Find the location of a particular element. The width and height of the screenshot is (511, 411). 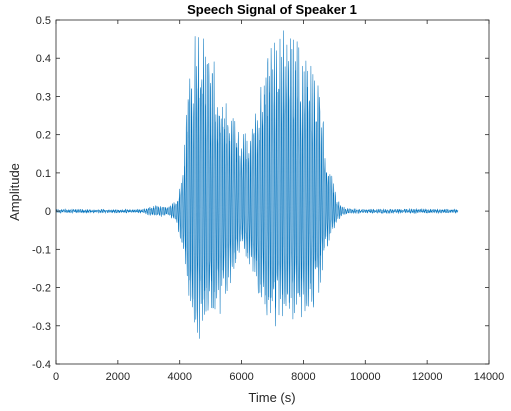

y-tick-label: -0.1 is located at coordinates (41, 250).